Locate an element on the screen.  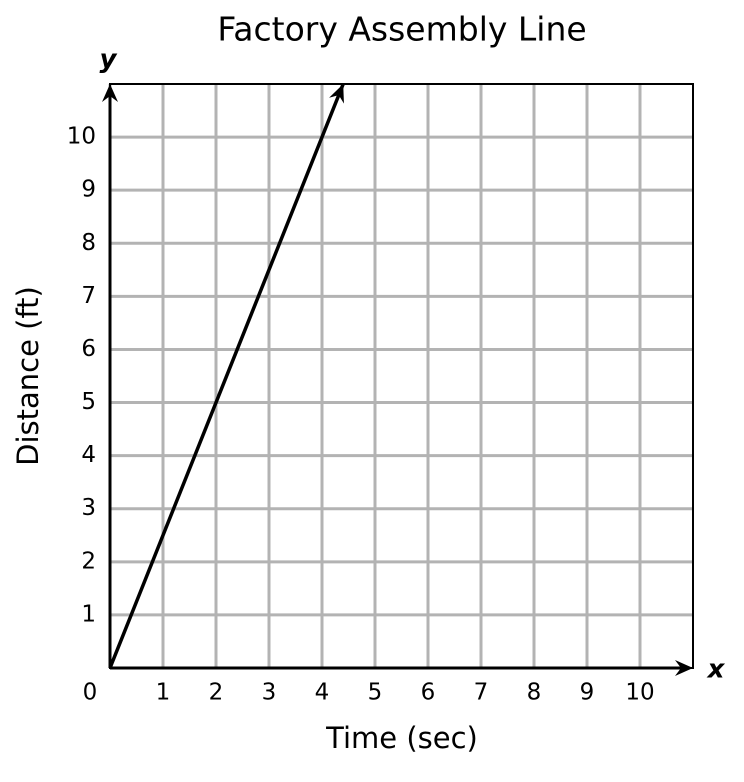
y-tick-label: 3 is located at coordinates (88, 508).